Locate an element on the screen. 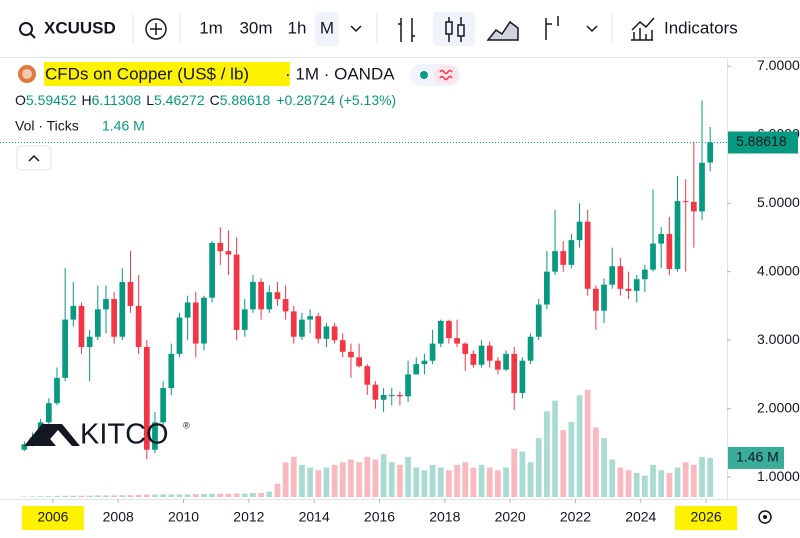  title-highlight is located at coordinates (167, 74).